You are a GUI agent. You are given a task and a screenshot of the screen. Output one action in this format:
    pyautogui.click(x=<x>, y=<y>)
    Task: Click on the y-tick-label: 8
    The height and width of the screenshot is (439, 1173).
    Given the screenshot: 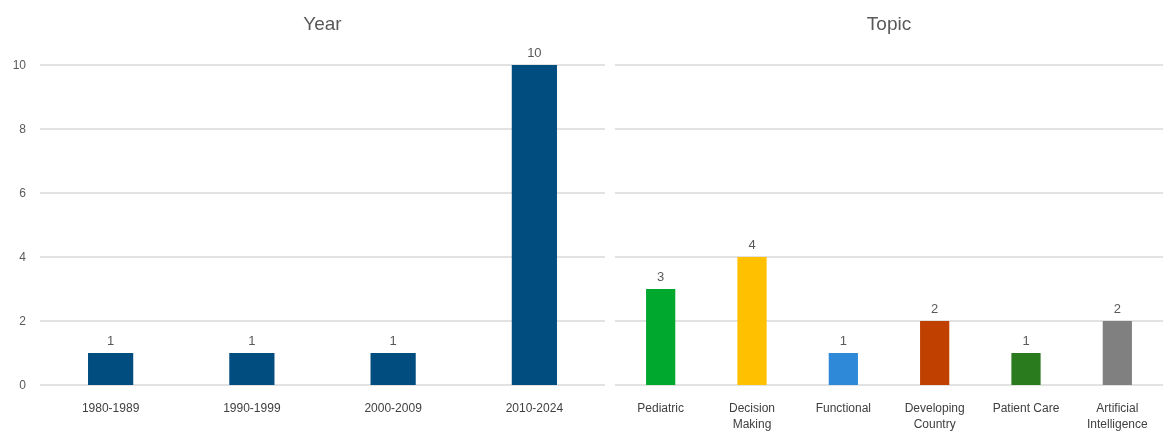 What is the action you would take?
    pyautogui.click(x=23, y=129)
    